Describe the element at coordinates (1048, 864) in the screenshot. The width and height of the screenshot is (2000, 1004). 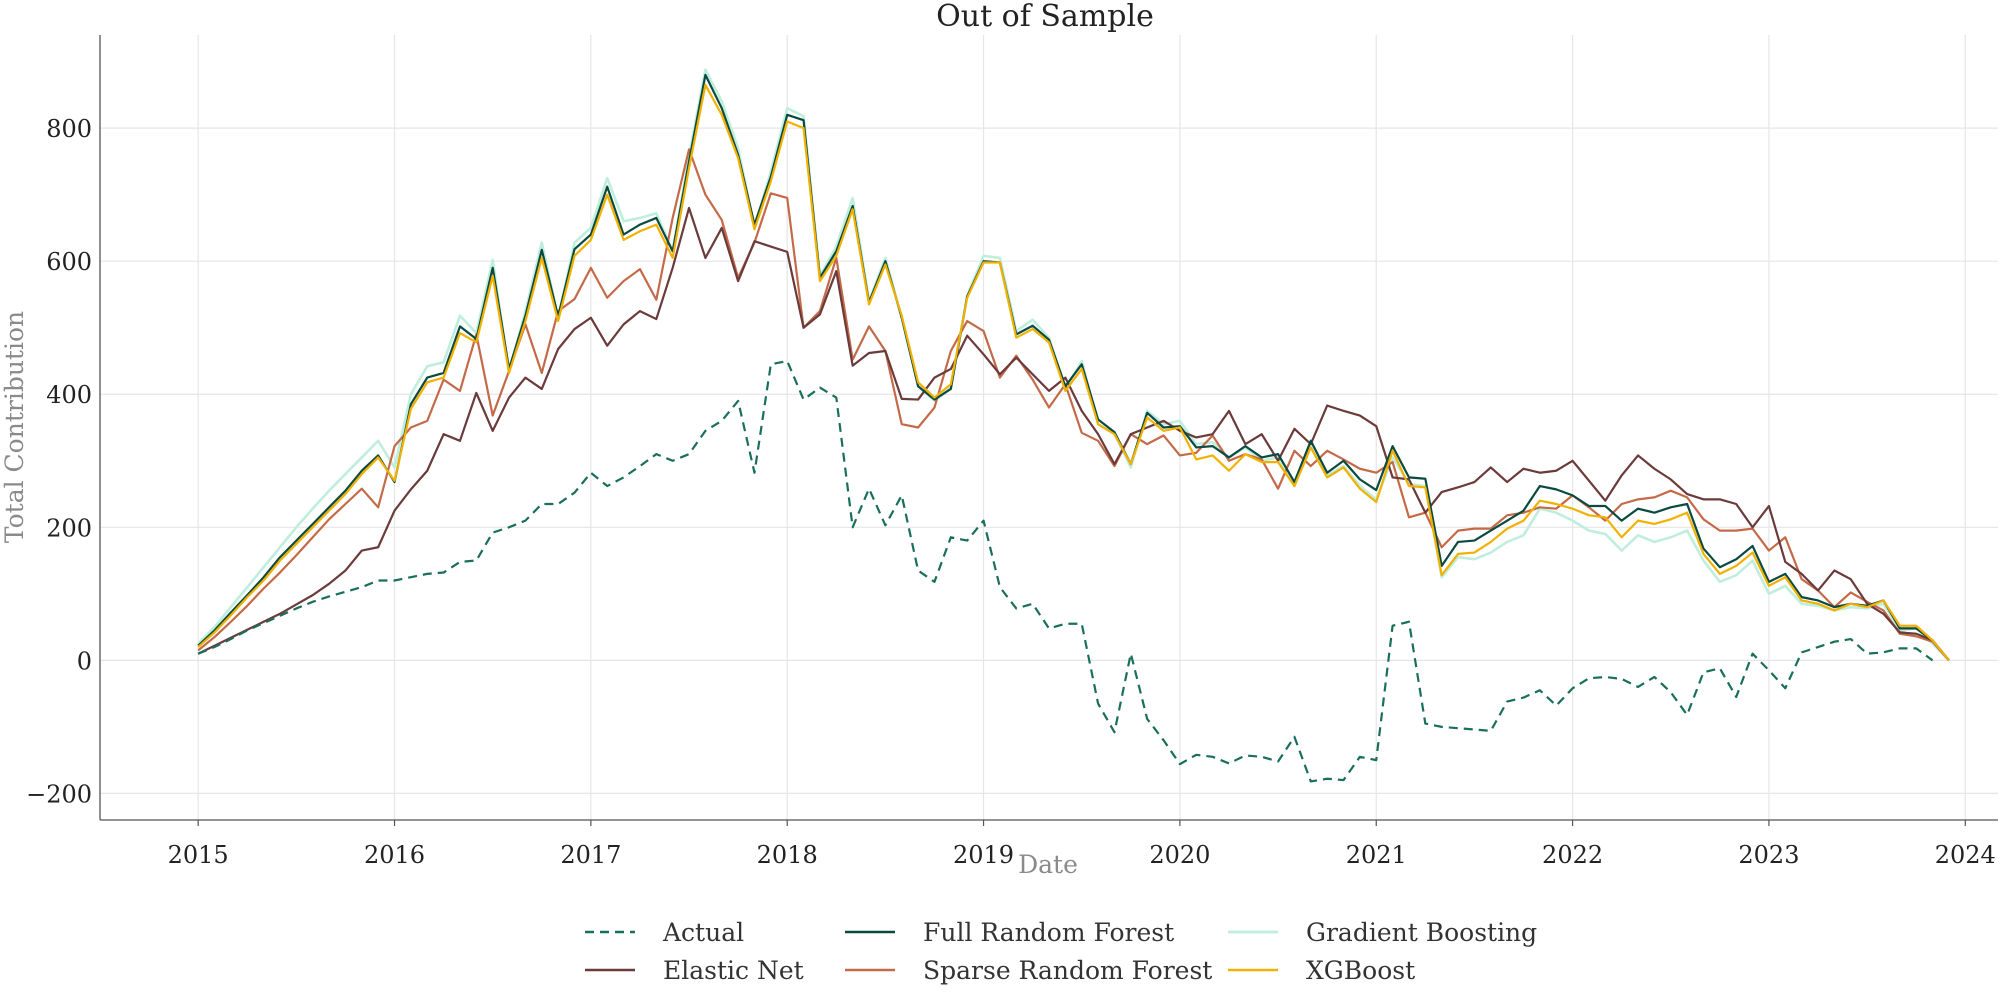
I see `x-axis-title: Date` at that location.